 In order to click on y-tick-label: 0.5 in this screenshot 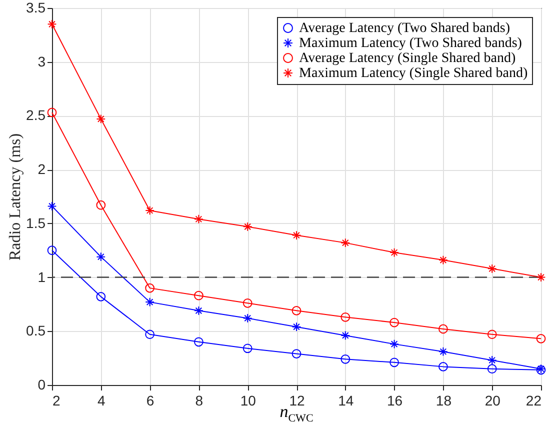, I will do `click(36, 330)`.